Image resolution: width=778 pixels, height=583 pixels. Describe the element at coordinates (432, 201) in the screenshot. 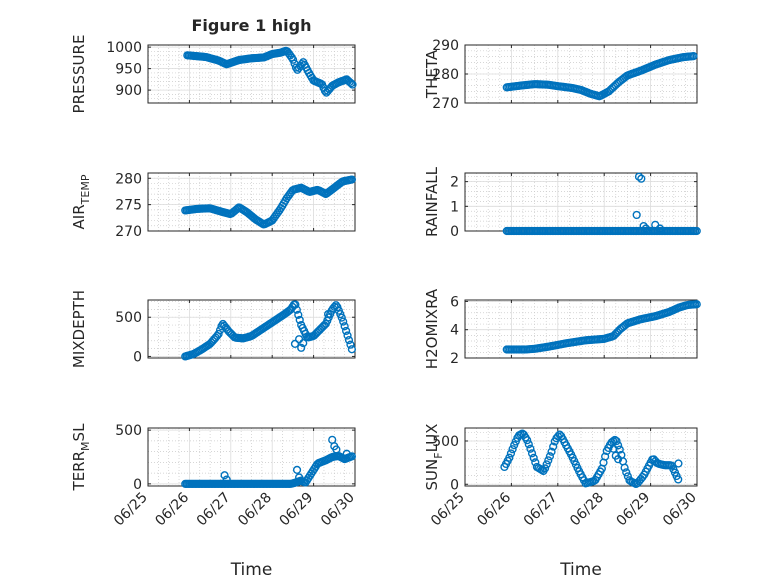

I see `y-axis-label: RAINFALL` at that location.